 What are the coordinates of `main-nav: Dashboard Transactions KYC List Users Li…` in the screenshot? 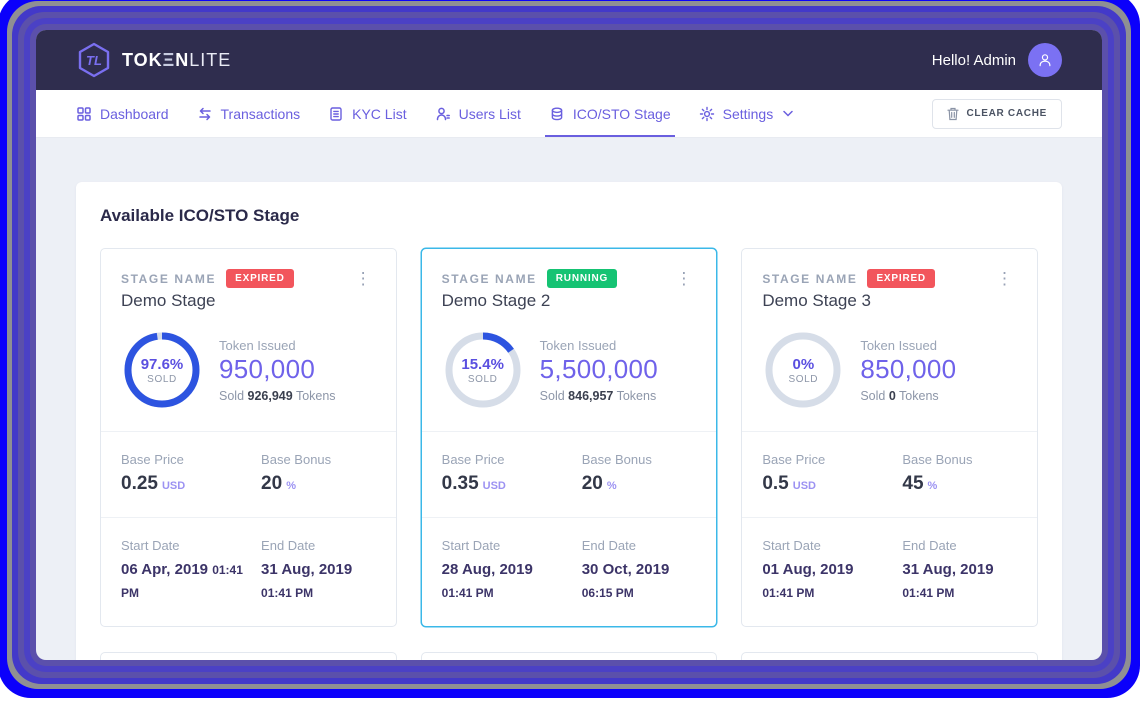 It's located at (569, 114).